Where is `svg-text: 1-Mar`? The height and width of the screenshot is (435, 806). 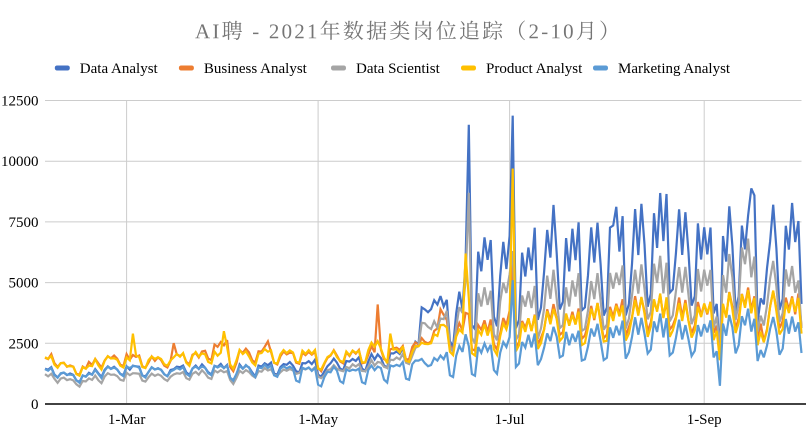
svg-text: 1-Mar is located at coordinates (127, 420).